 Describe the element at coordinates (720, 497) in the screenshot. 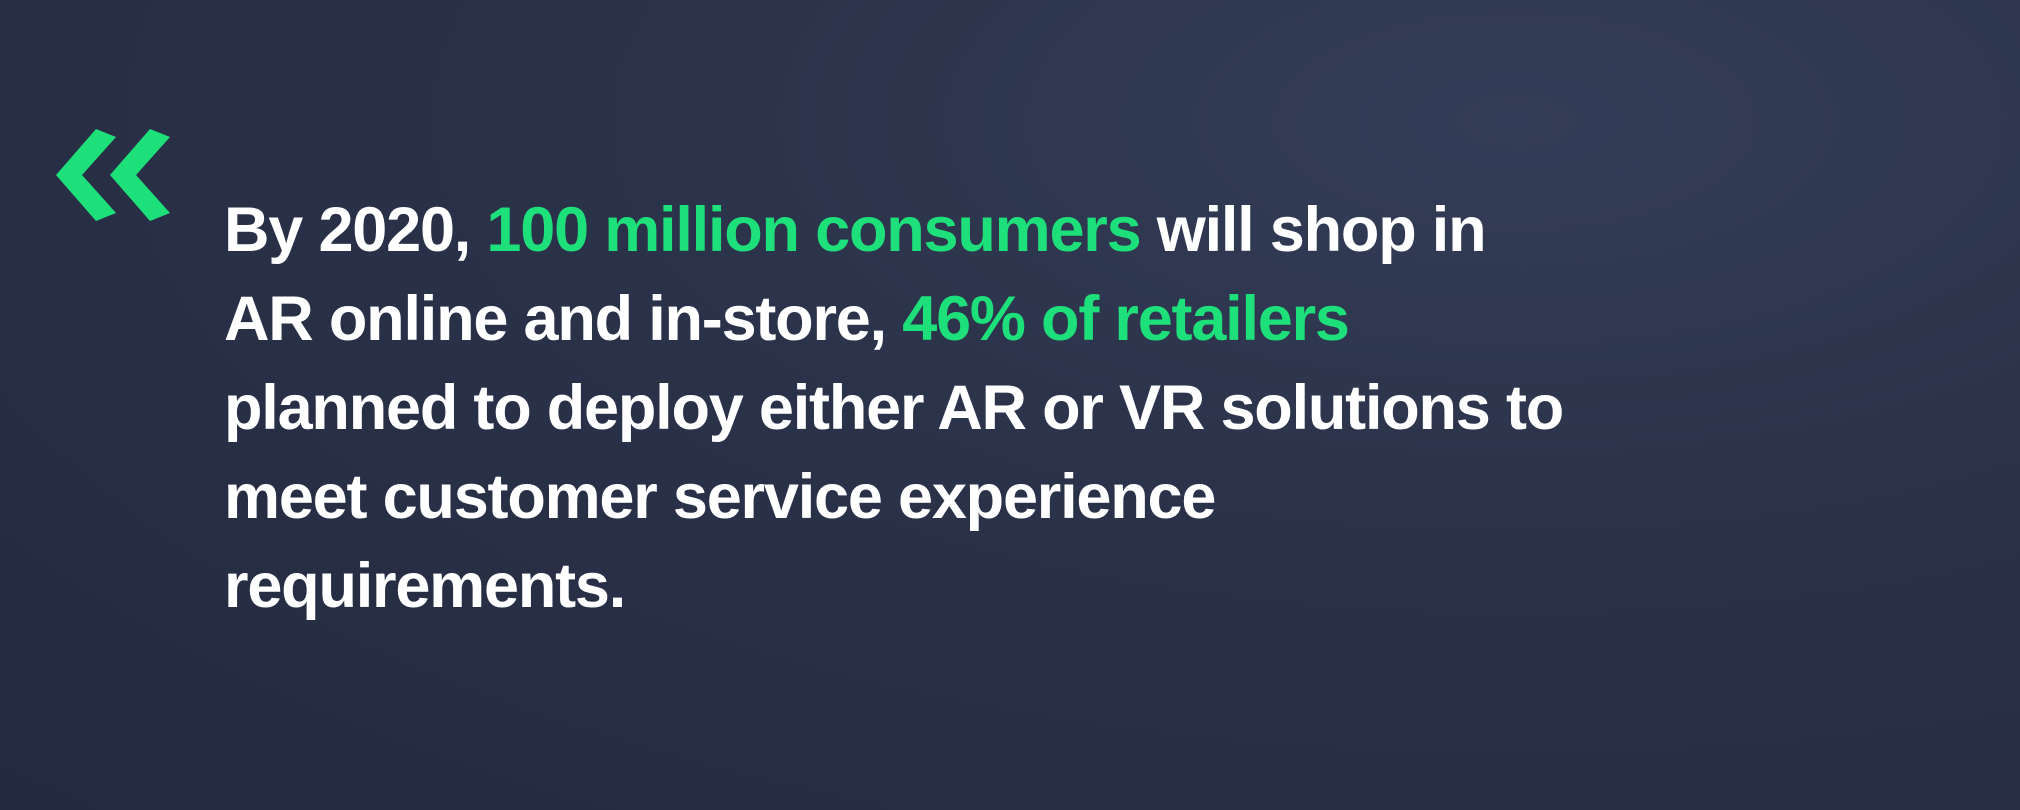

I see `quote-segment: meet customer service experience` at that location.